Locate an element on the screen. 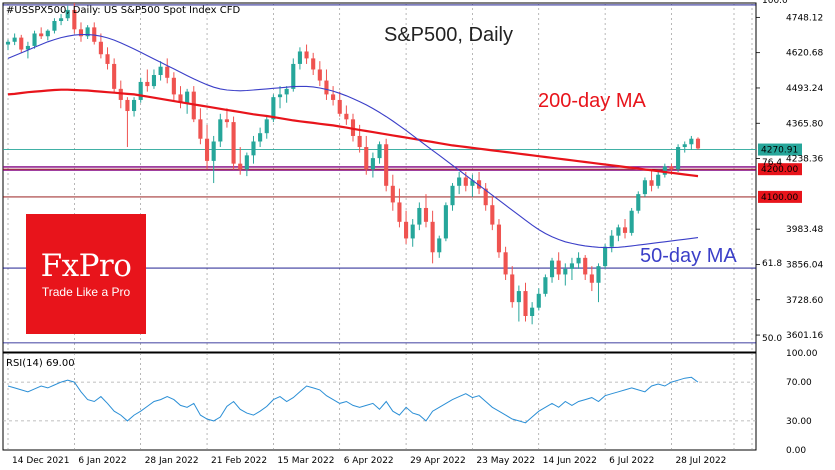 The image size is (835, 470). ma200-annotation: 200-day MA is located at coordinates (592, 101).